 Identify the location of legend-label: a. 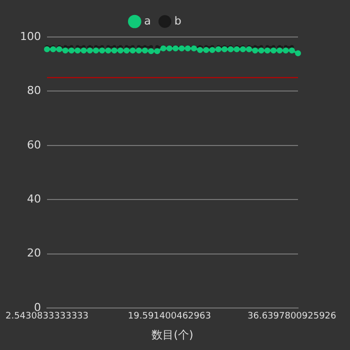
(147, 21).